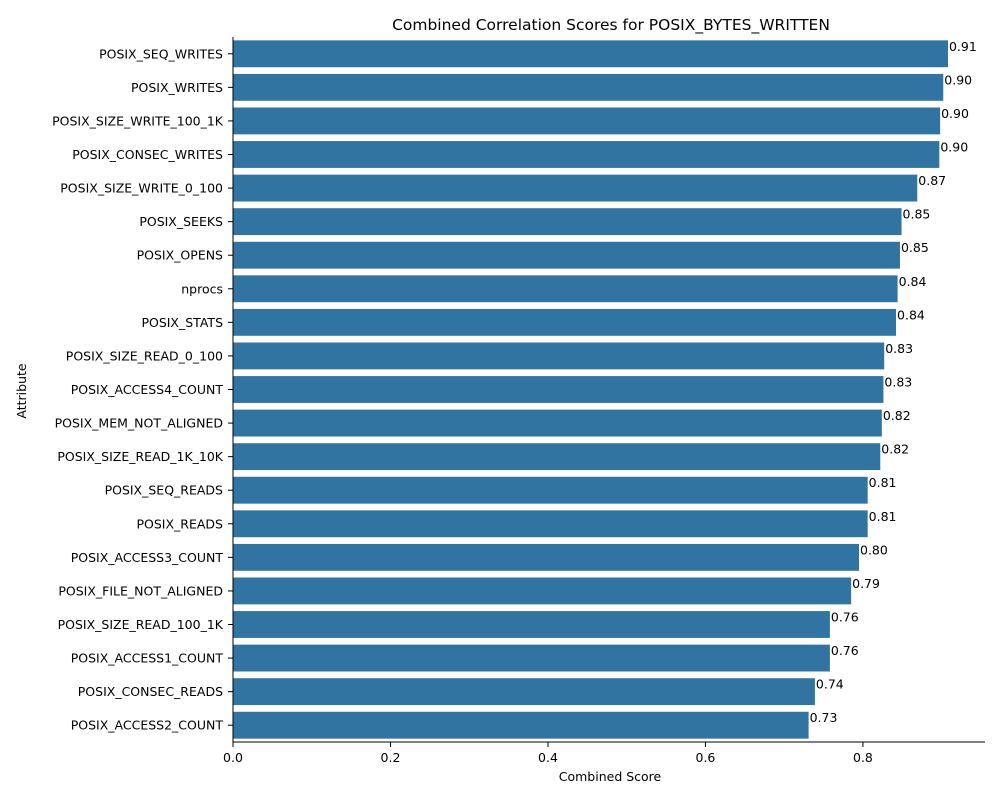 This screenshot has height=800, width=1000. I want to click on y-tick-label: POSIX_READS, so click(179, 523).